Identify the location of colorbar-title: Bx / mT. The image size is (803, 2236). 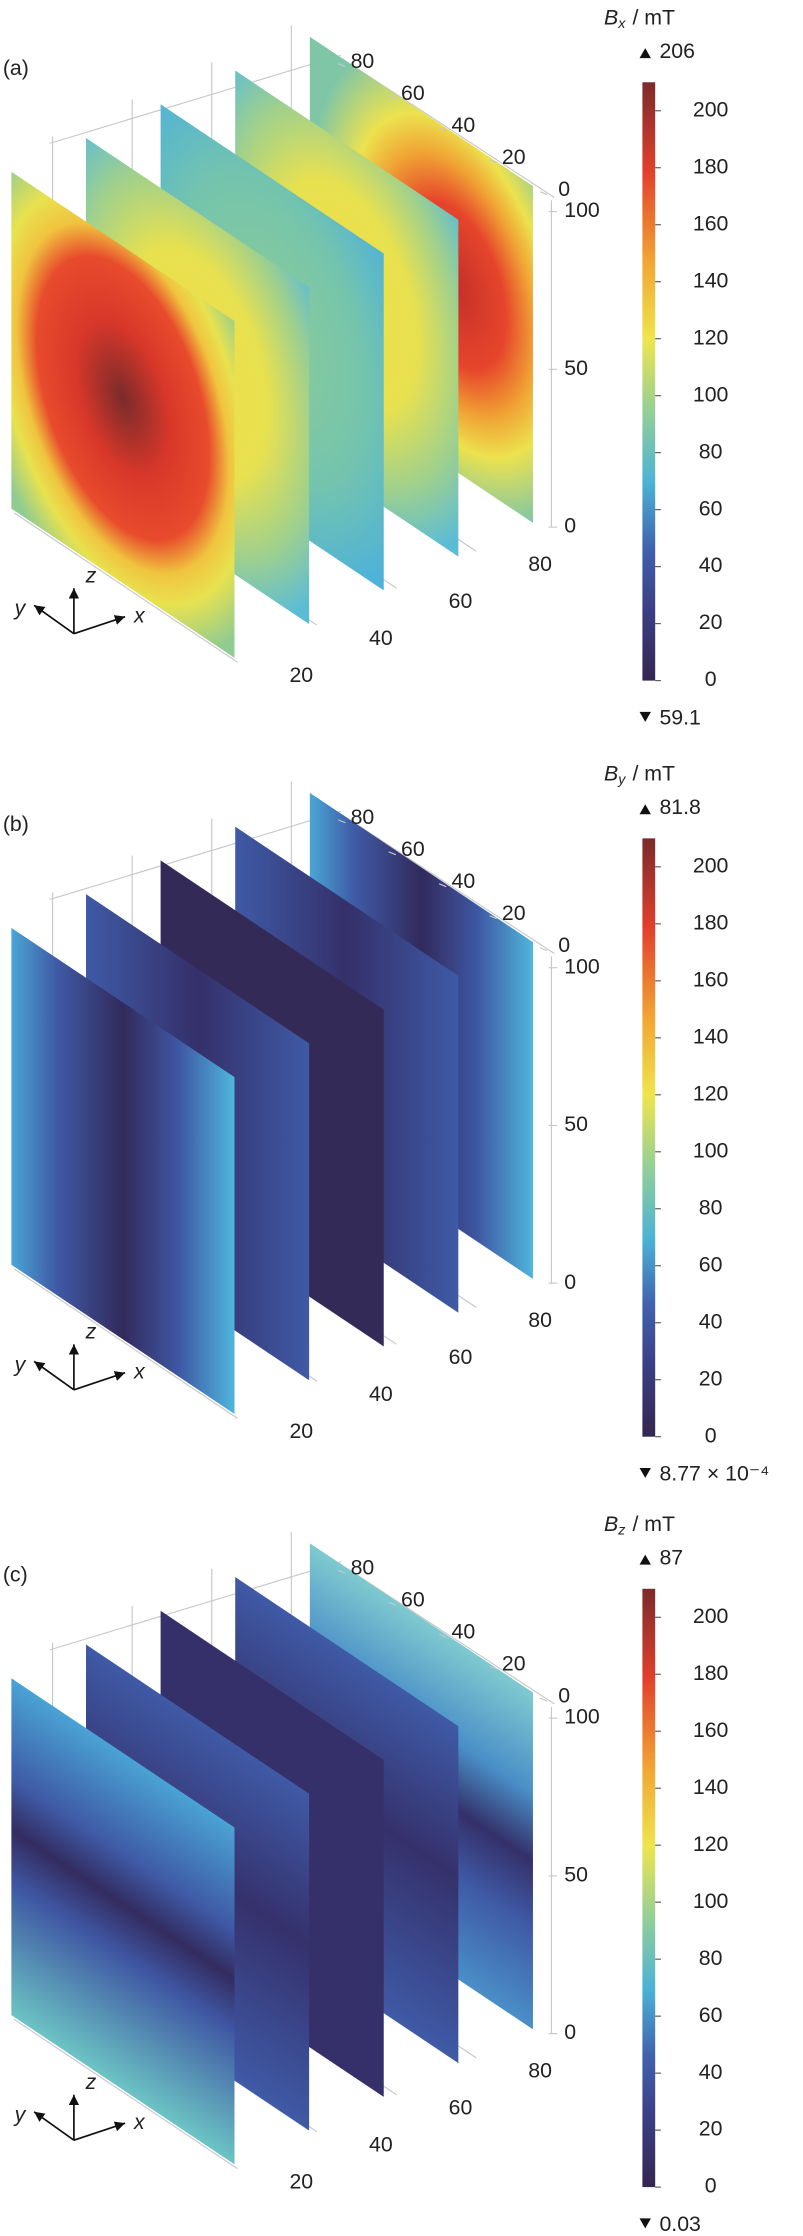
(639, 18).